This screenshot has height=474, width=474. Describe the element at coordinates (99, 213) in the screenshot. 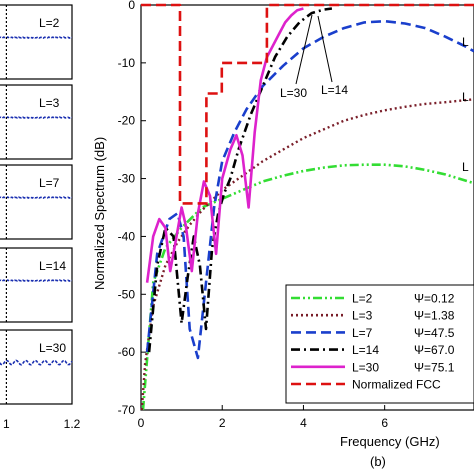

I see `y-axis-title: Normalized Spectrum (dB)` at that location.